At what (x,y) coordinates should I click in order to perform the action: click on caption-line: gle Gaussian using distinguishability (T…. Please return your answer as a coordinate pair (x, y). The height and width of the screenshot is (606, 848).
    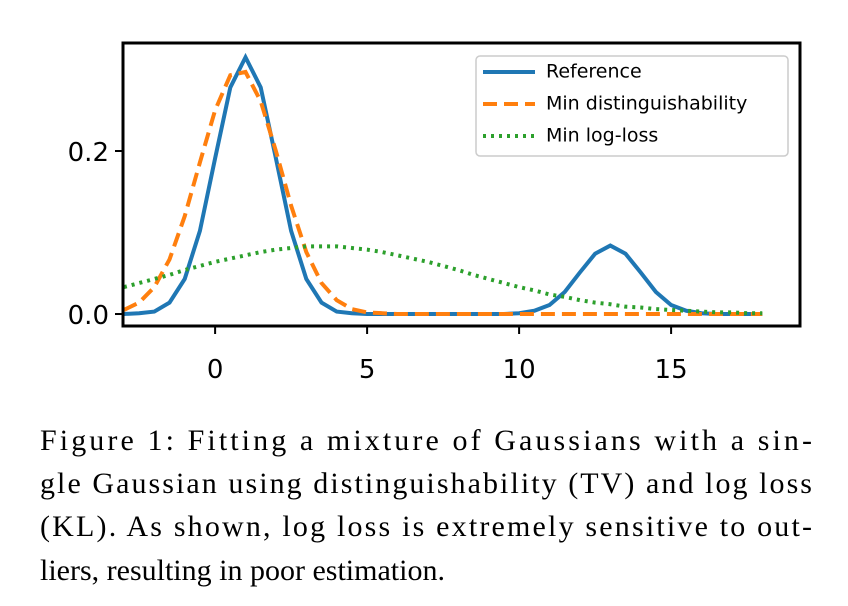
    Looking at the image, I should click on (426, 483).